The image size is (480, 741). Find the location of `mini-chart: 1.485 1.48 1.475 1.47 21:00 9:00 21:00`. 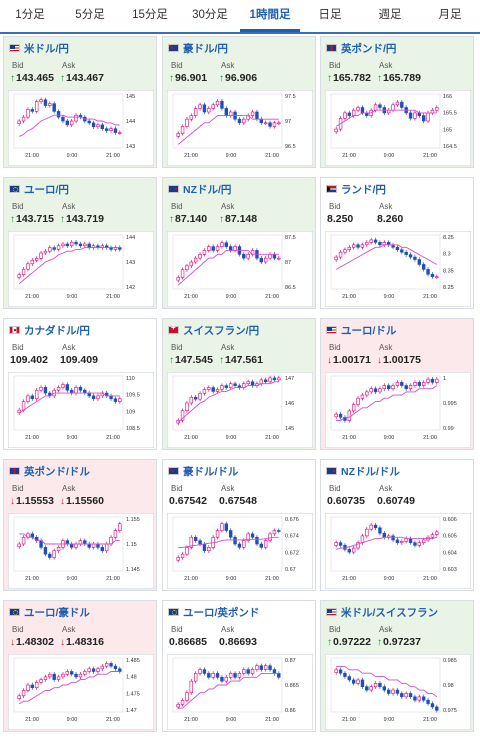

mini-chart: 1.485 1.48 1.475 1.47 21:00 9:00 21:00 is located at coordinates (81, 692).